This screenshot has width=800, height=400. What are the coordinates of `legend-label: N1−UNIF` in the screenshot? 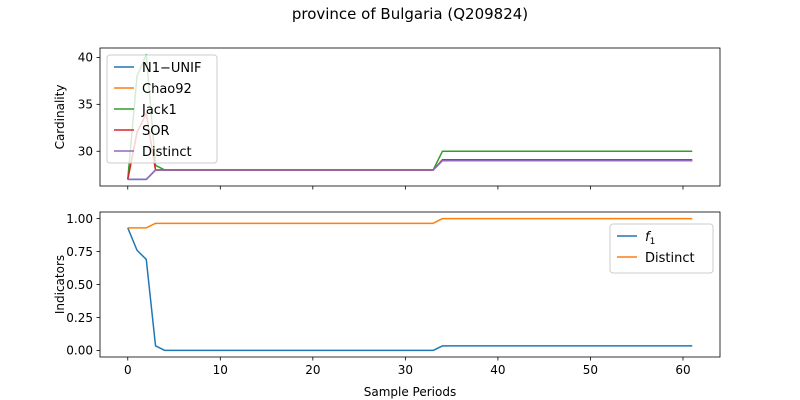 It's located at (171, 68).